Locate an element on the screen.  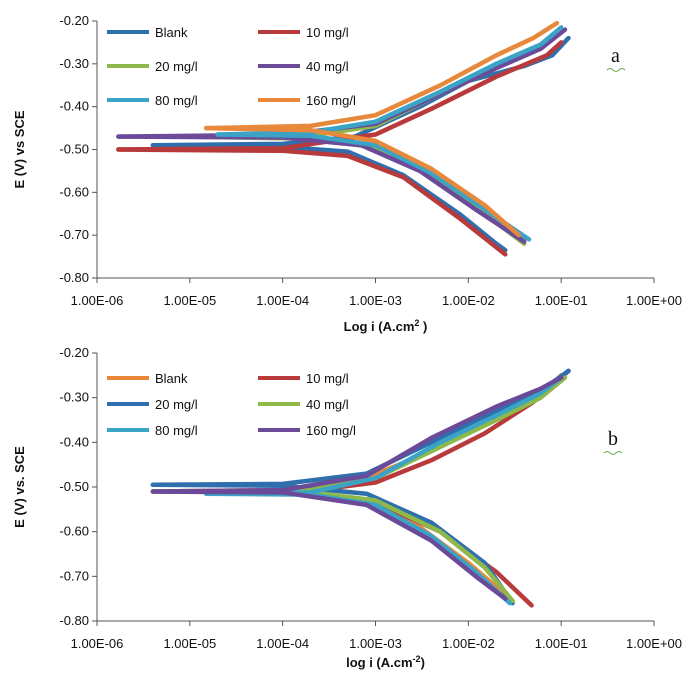
panel-label: a is located at coordinates (615, 56).